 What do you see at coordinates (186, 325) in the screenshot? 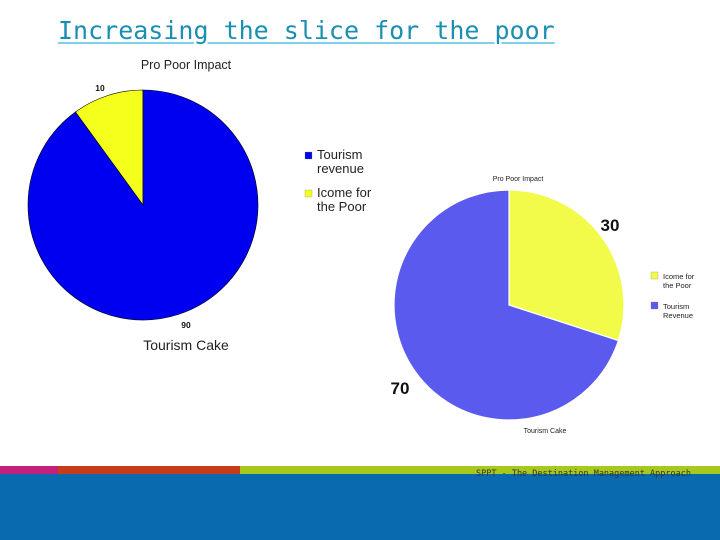
I see `slice-data-label: 90` at bounding box center [186, 325].